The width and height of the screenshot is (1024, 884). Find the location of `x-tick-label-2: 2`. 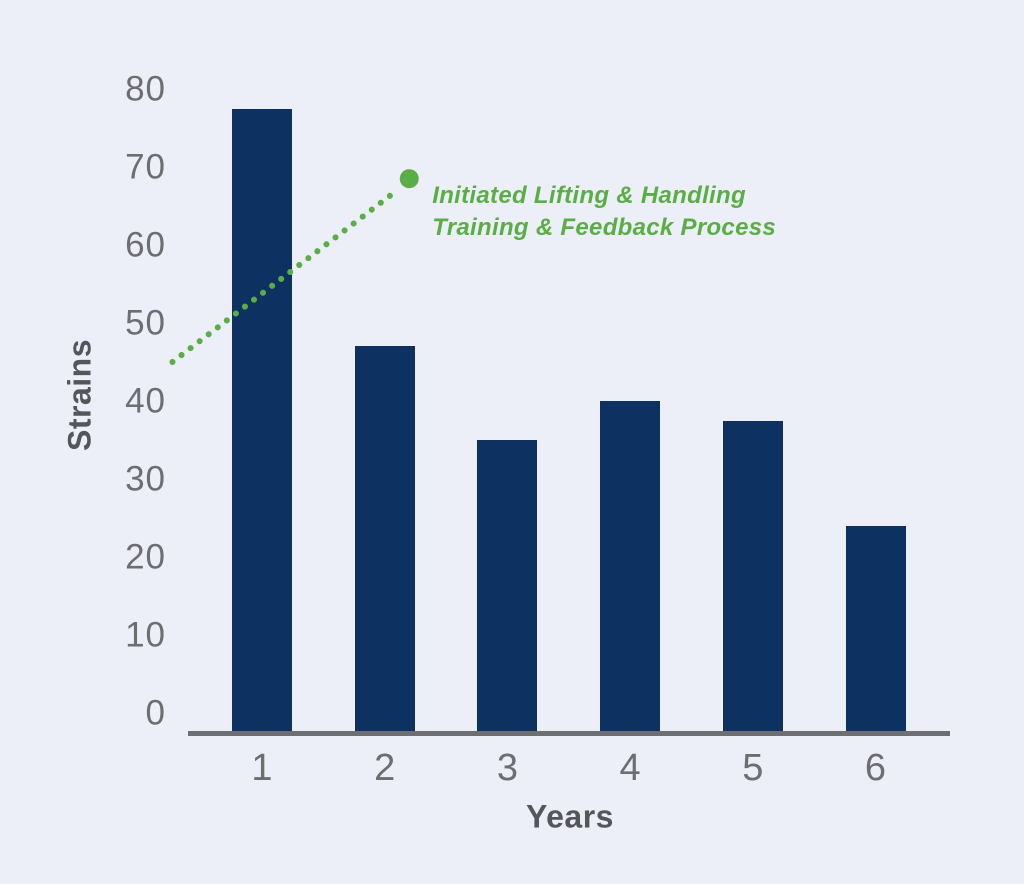

x-tick-label-2: 2 is located at coordinates (385, 768).